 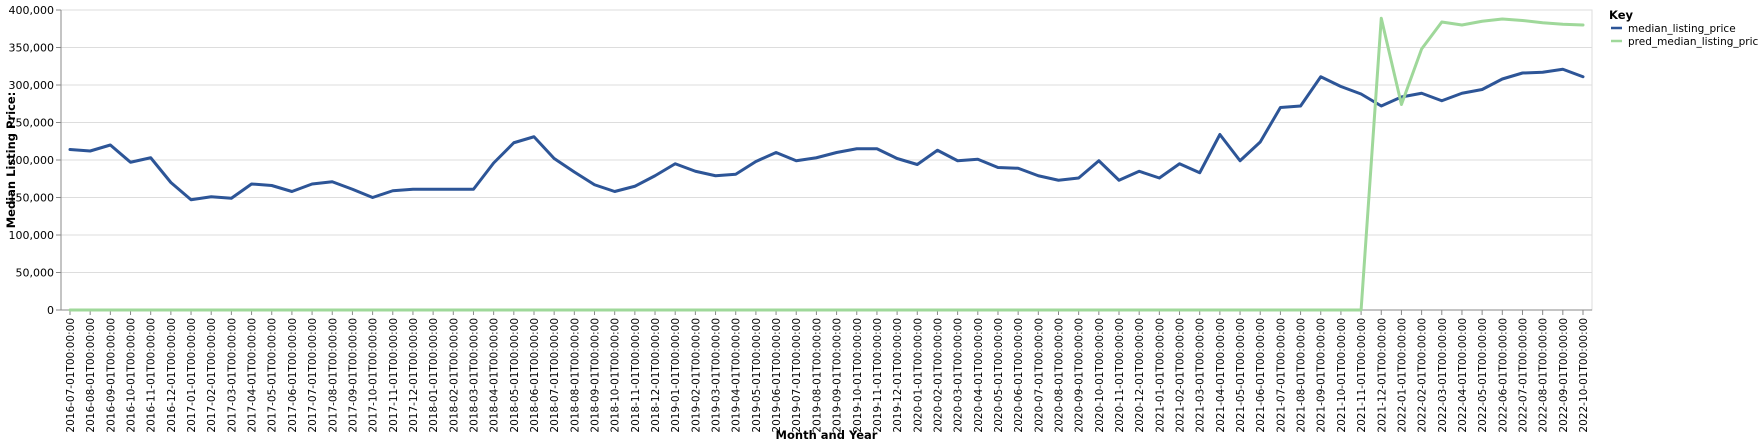 What do you see at coordinates (656, 375) in the screenshot?
I see `x-tick-label: 2018-12-01T00:00:00` at bounding box center [656, 375].